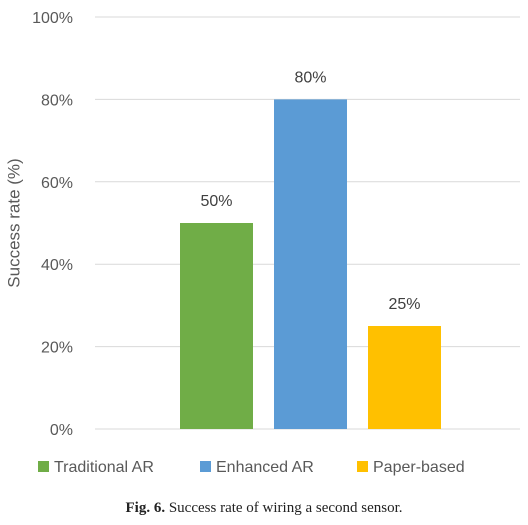  I want to click on y-tick-labels: 0% 20% 40% 60% 80% 100%, so click(52, 224).